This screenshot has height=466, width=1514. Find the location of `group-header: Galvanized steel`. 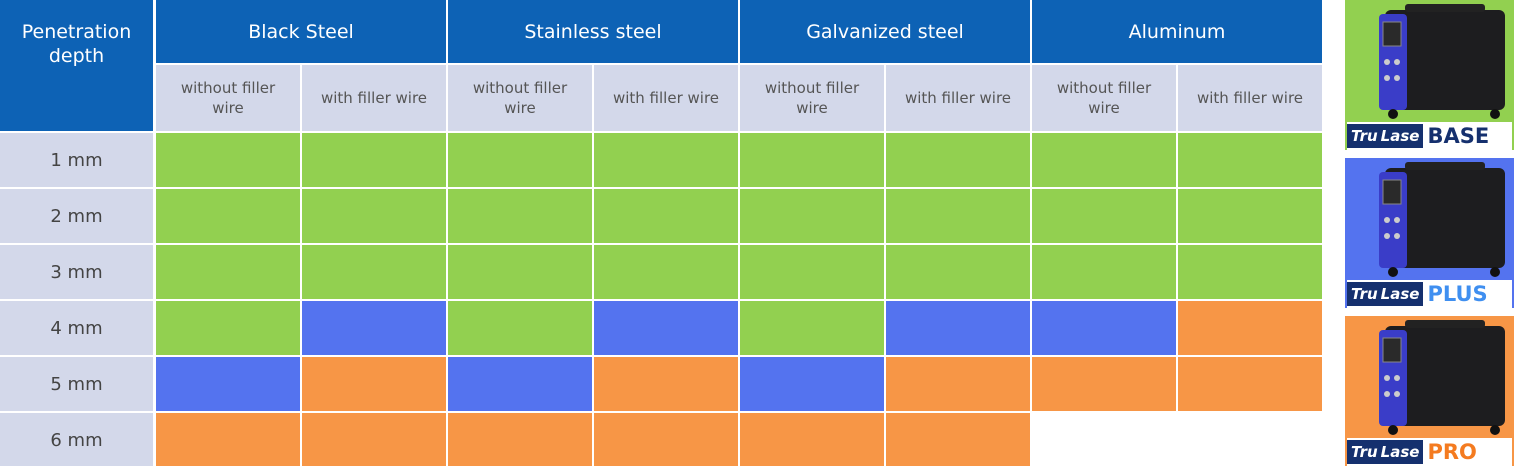

group-header: Galvanized steel is located at coordinates (885, 31).